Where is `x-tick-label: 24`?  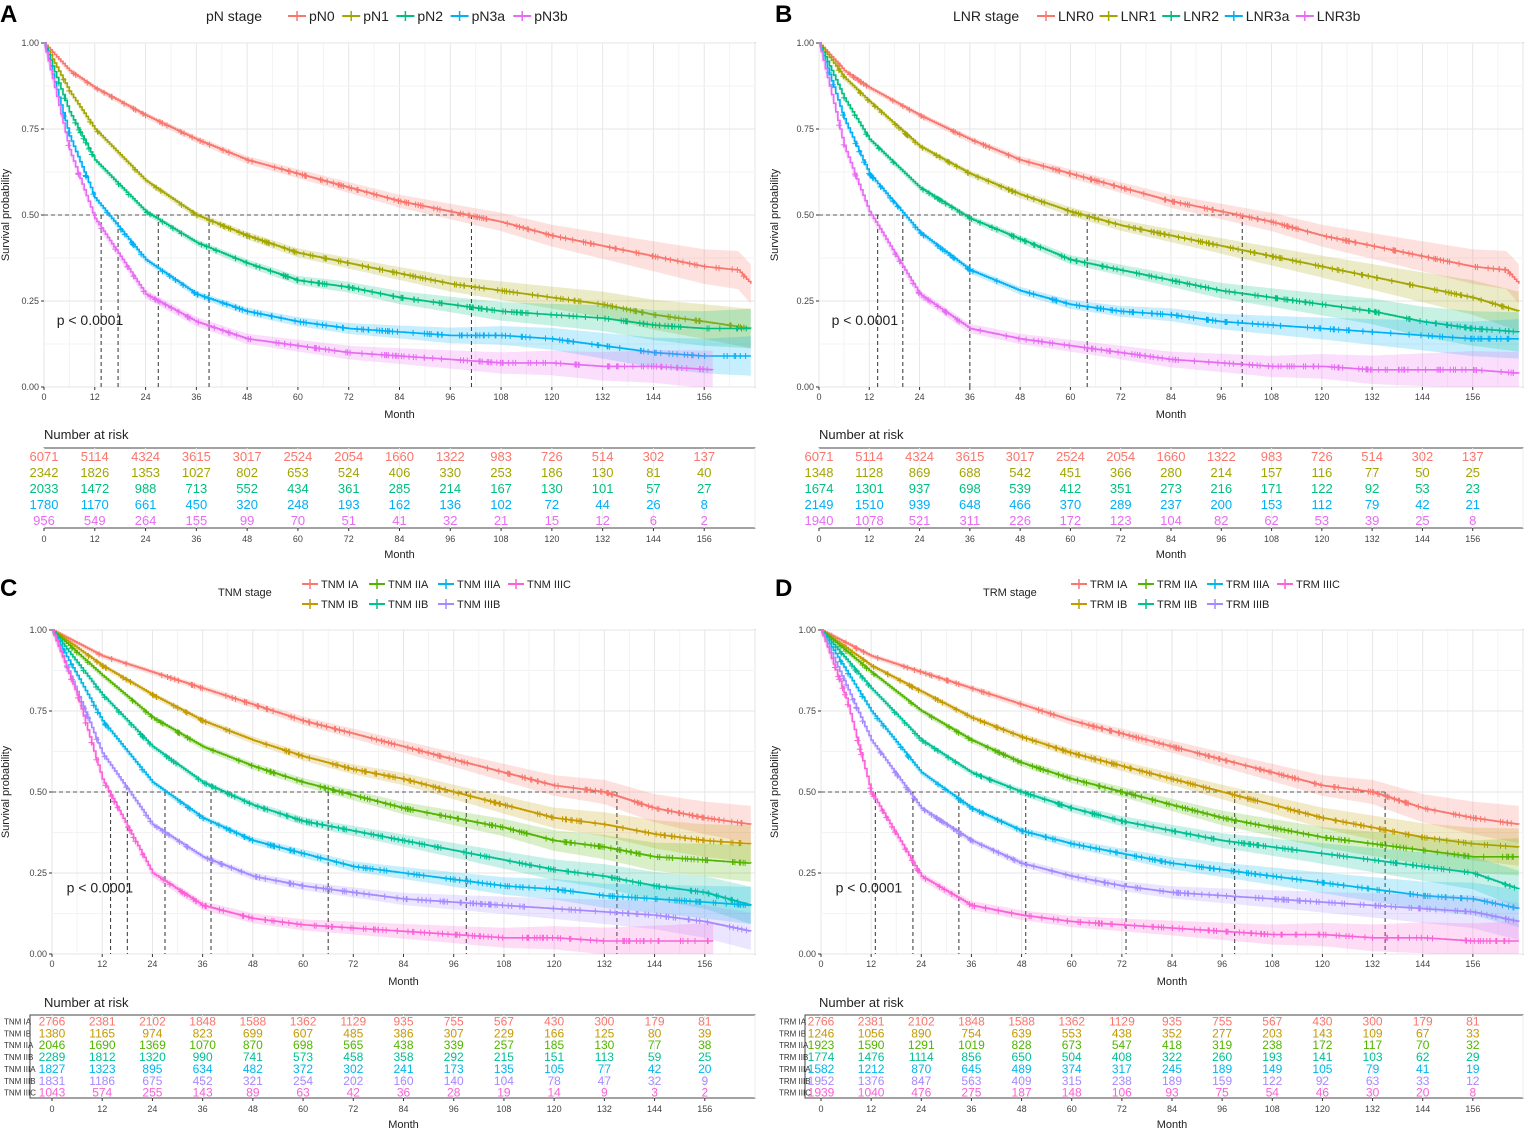 x-tick-label: 24 is located at coordinates (921, 964).